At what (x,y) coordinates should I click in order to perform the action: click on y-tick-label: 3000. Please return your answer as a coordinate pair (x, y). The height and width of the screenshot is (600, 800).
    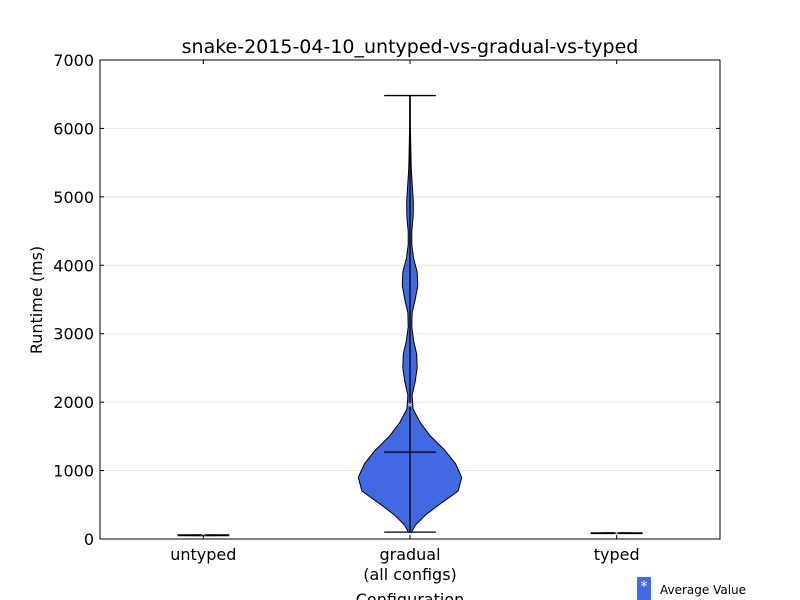
    Looking at the image, I should click on (73, 334).